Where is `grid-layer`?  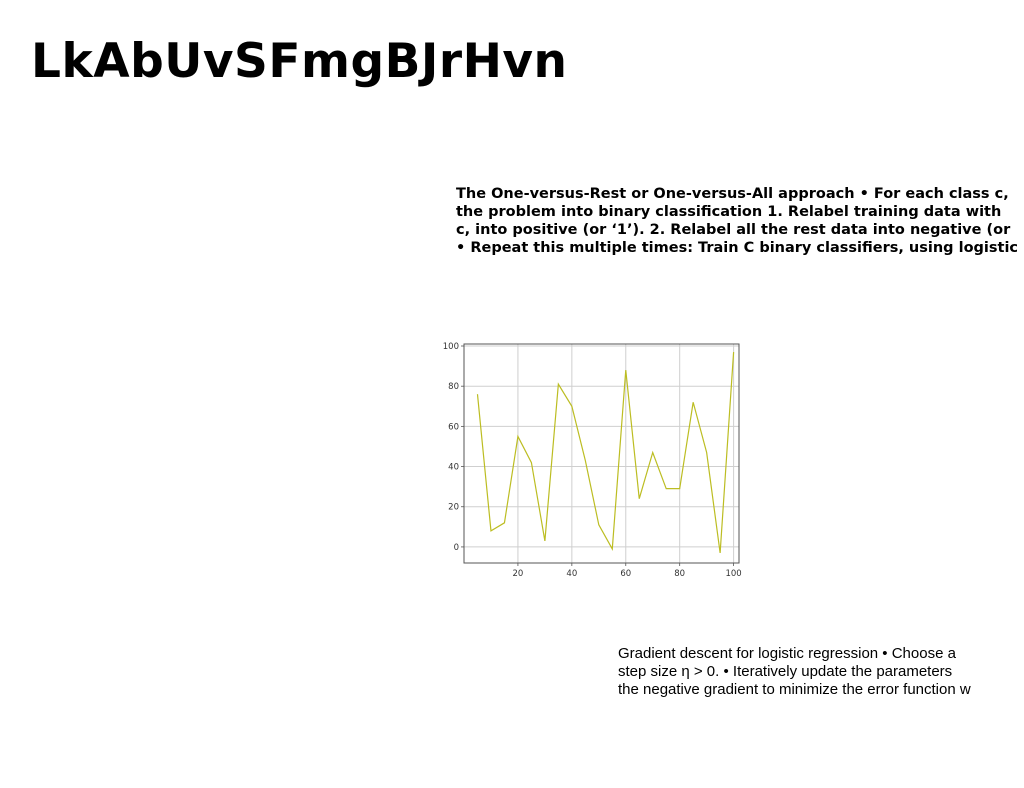 grid-layer is located at coordinates (601, 453).